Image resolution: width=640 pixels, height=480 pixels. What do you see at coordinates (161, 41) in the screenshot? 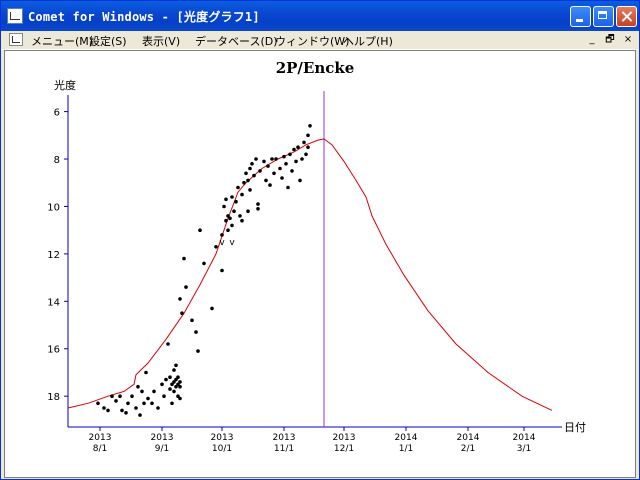
I see `menu-item-view: 表示(V)` at bounding box center [161, 41].